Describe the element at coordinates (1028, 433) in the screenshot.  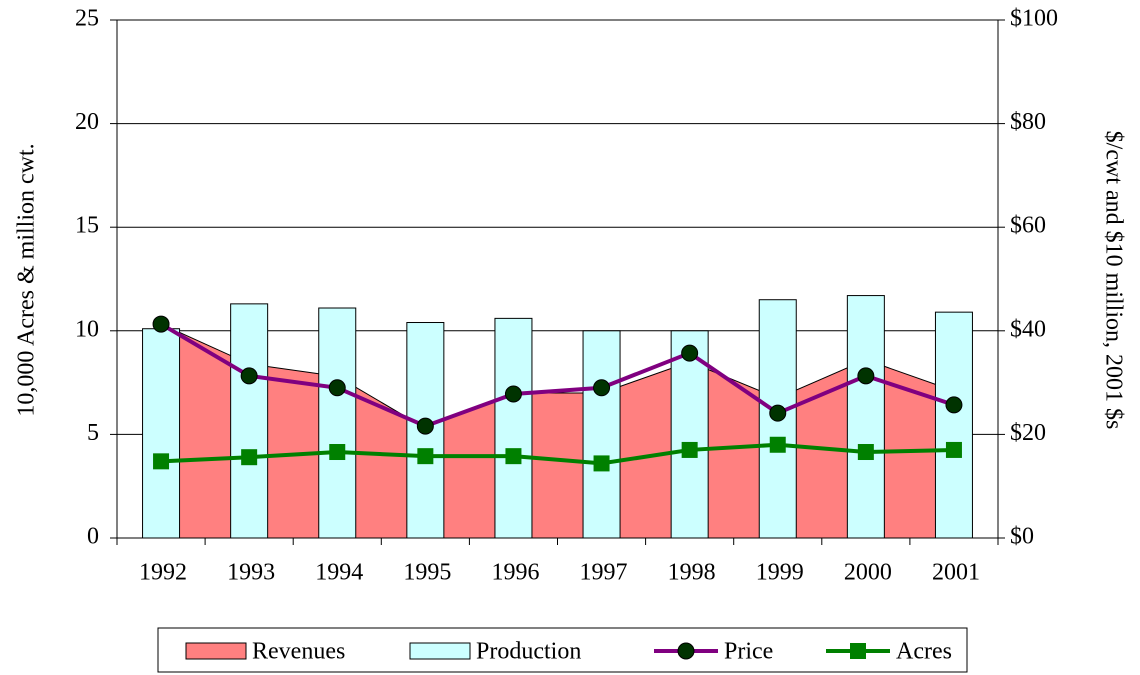
I see `y2-tick-label: $20` at that location.